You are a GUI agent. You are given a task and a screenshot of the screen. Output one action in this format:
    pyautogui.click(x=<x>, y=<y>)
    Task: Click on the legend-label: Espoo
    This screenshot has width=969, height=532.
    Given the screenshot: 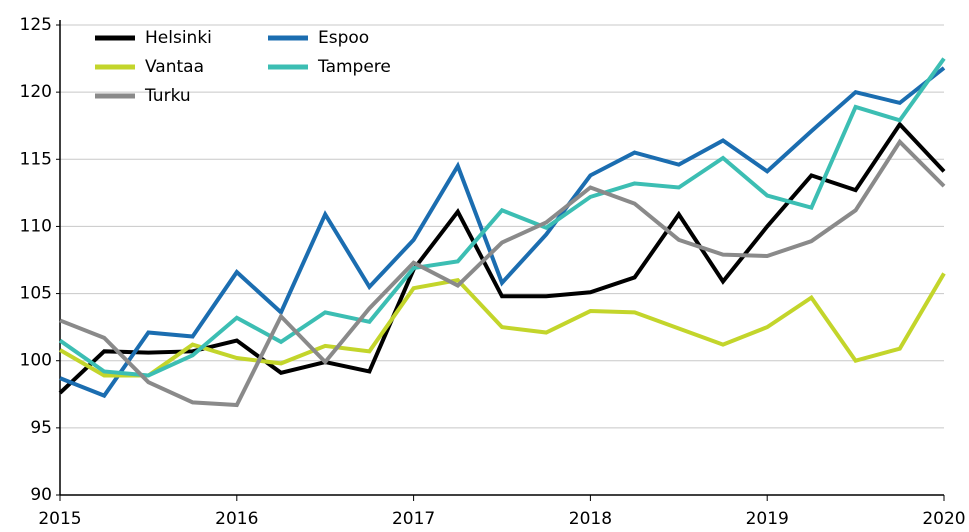 What is the action you would take?
    pyautogui.click(x=343, y=38)
    